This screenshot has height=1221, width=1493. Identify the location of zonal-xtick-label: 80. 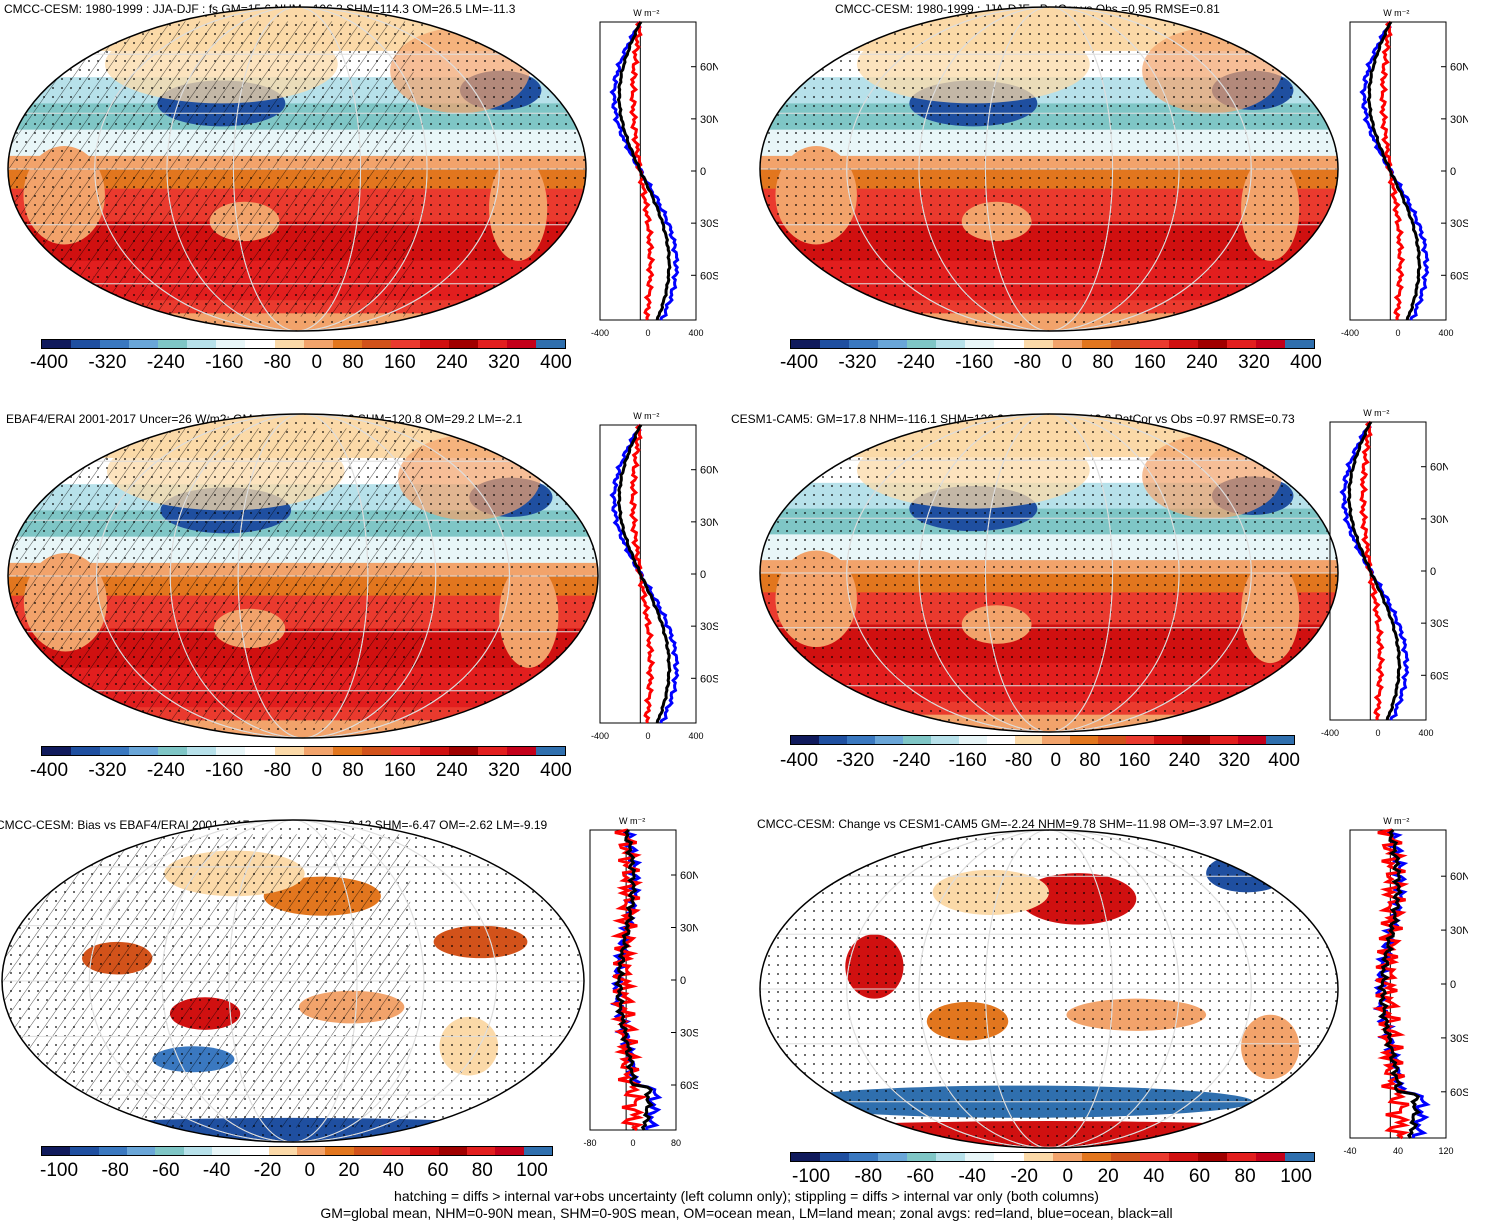
(676, 1143).